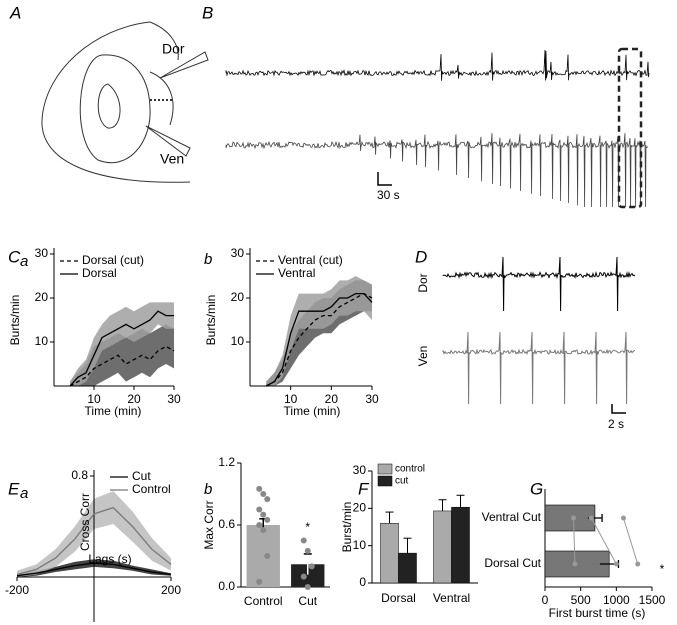 The image size is (677, 625). What do you see at coordinates (172, 159) in the screenshot?
I see `electrode-label: Ven` at bounding box center [172, 159].